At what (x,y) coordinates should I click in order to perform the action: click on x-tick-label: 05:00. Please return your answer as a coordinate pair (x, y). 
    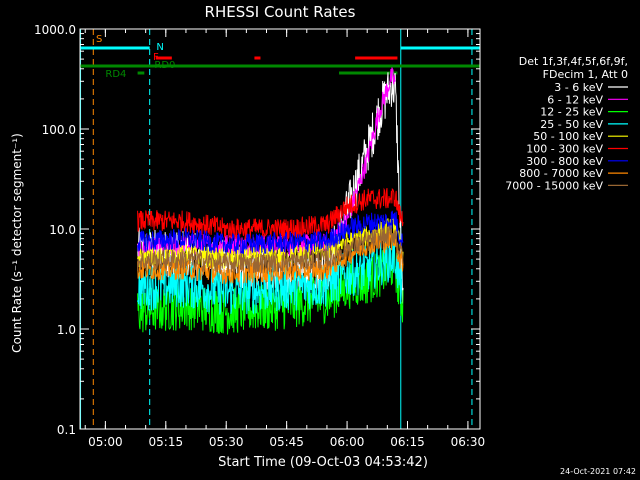
    Looking at the image, I should click on (105, 442).